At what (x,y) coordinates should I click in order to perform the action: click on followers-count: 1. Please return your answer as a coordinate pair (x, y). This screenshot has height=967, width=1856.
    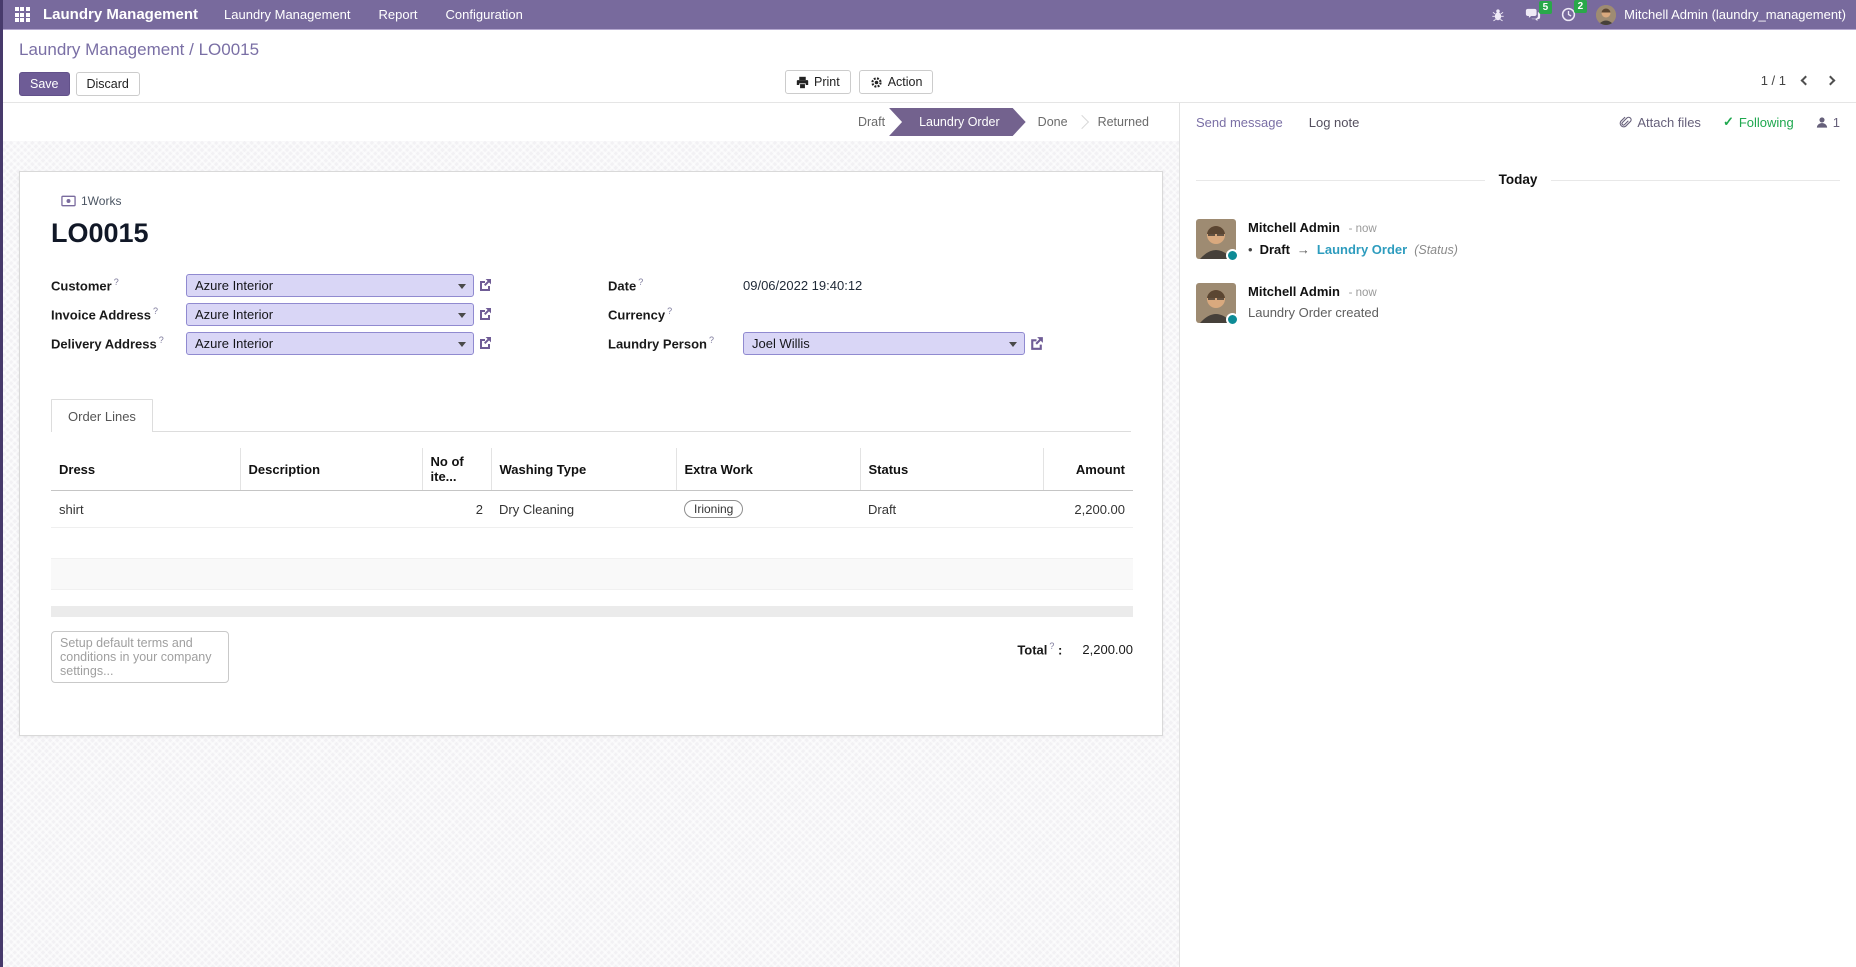
    Looking at the image, I should click on (1836, 122).